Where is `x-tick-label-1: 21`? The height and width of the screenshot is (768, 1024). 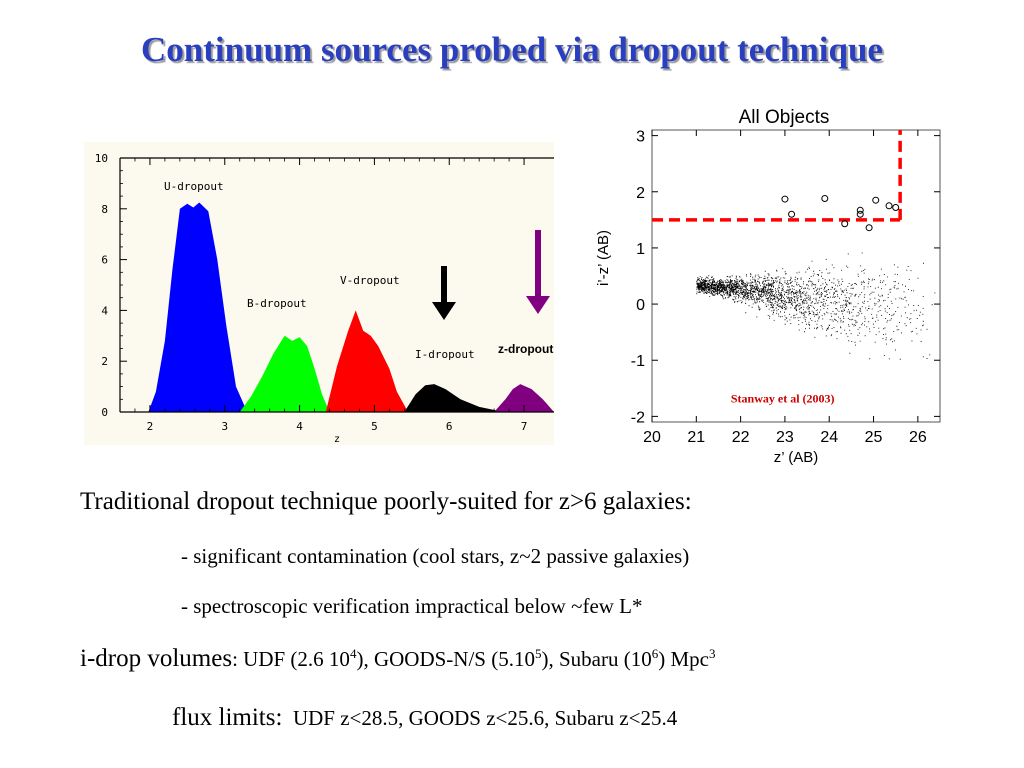
x-tick-label-1: 21 is located at coordinates (696, 437).